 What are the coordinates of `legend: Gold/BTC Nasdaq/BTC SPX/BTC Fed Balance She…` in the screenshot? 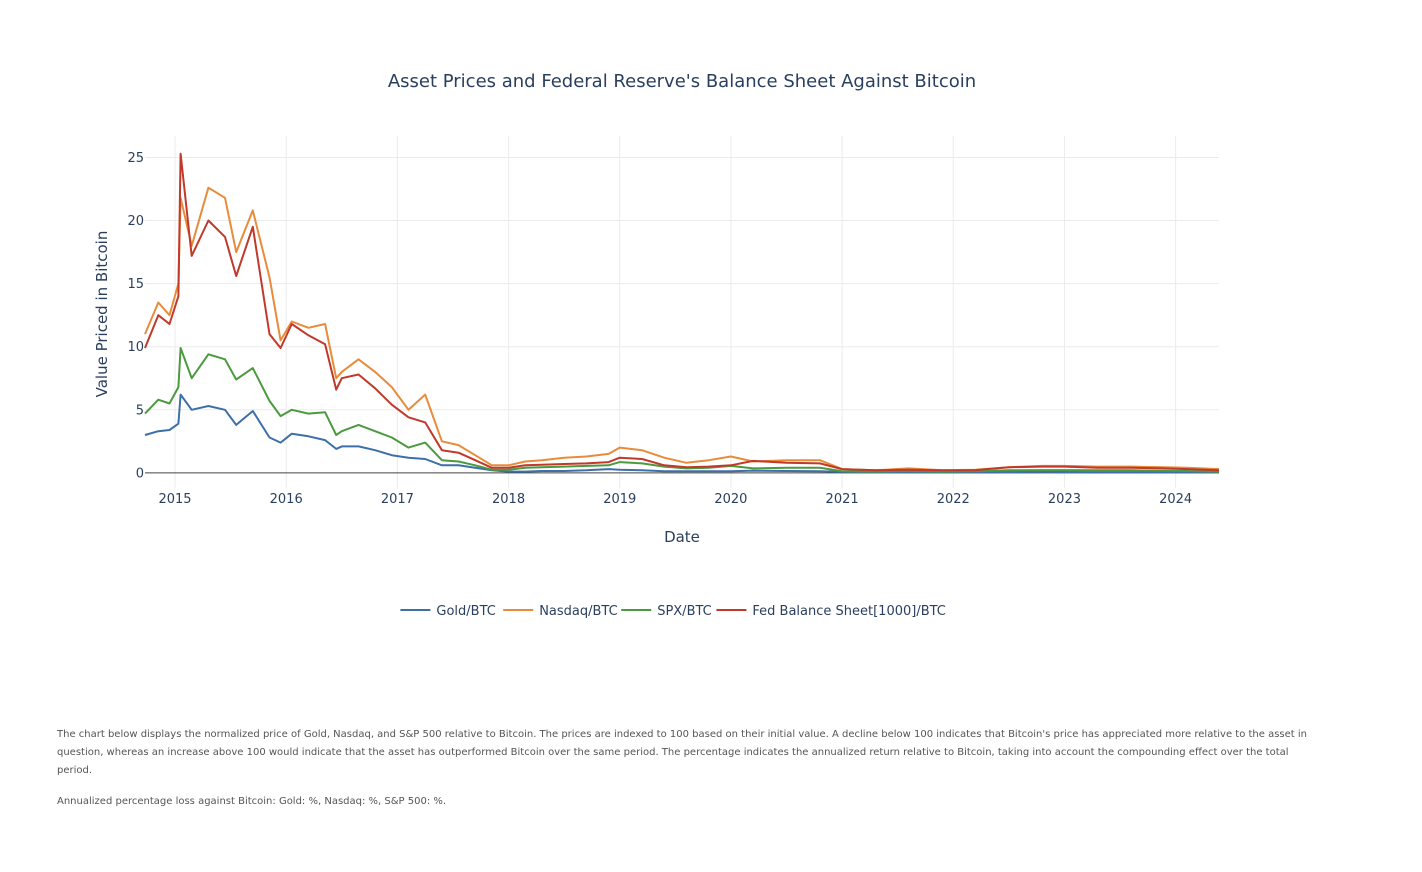 It's located at (673, 611).